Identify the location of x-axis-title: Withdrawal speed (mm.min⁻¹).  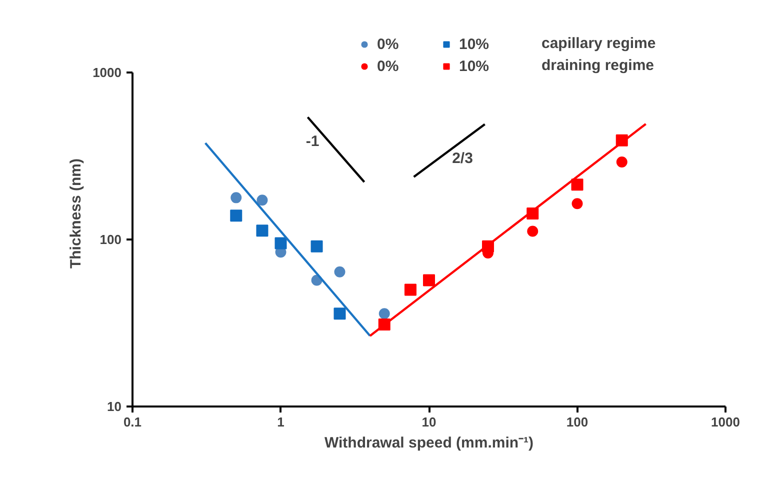
(429, 443).